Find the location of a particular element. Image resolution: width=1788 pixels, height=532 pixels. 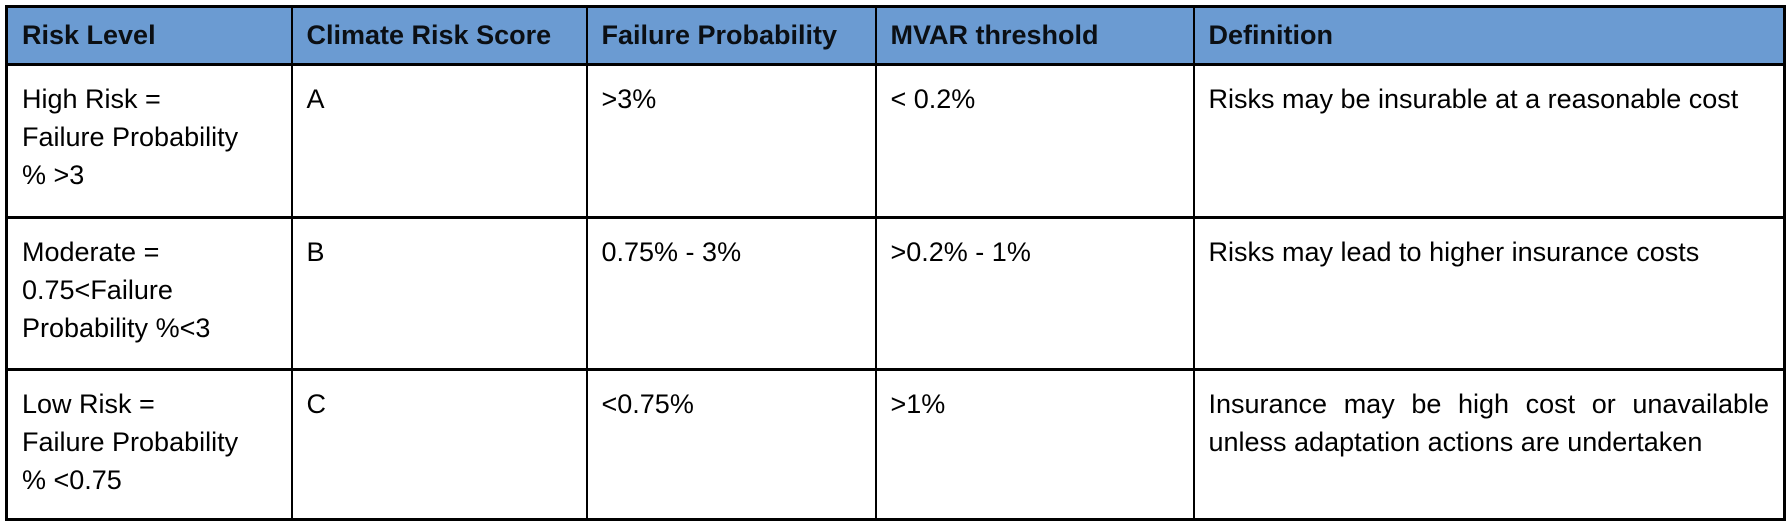

column-header-risk-level: Risk Level is located at coordinates (149, 35).